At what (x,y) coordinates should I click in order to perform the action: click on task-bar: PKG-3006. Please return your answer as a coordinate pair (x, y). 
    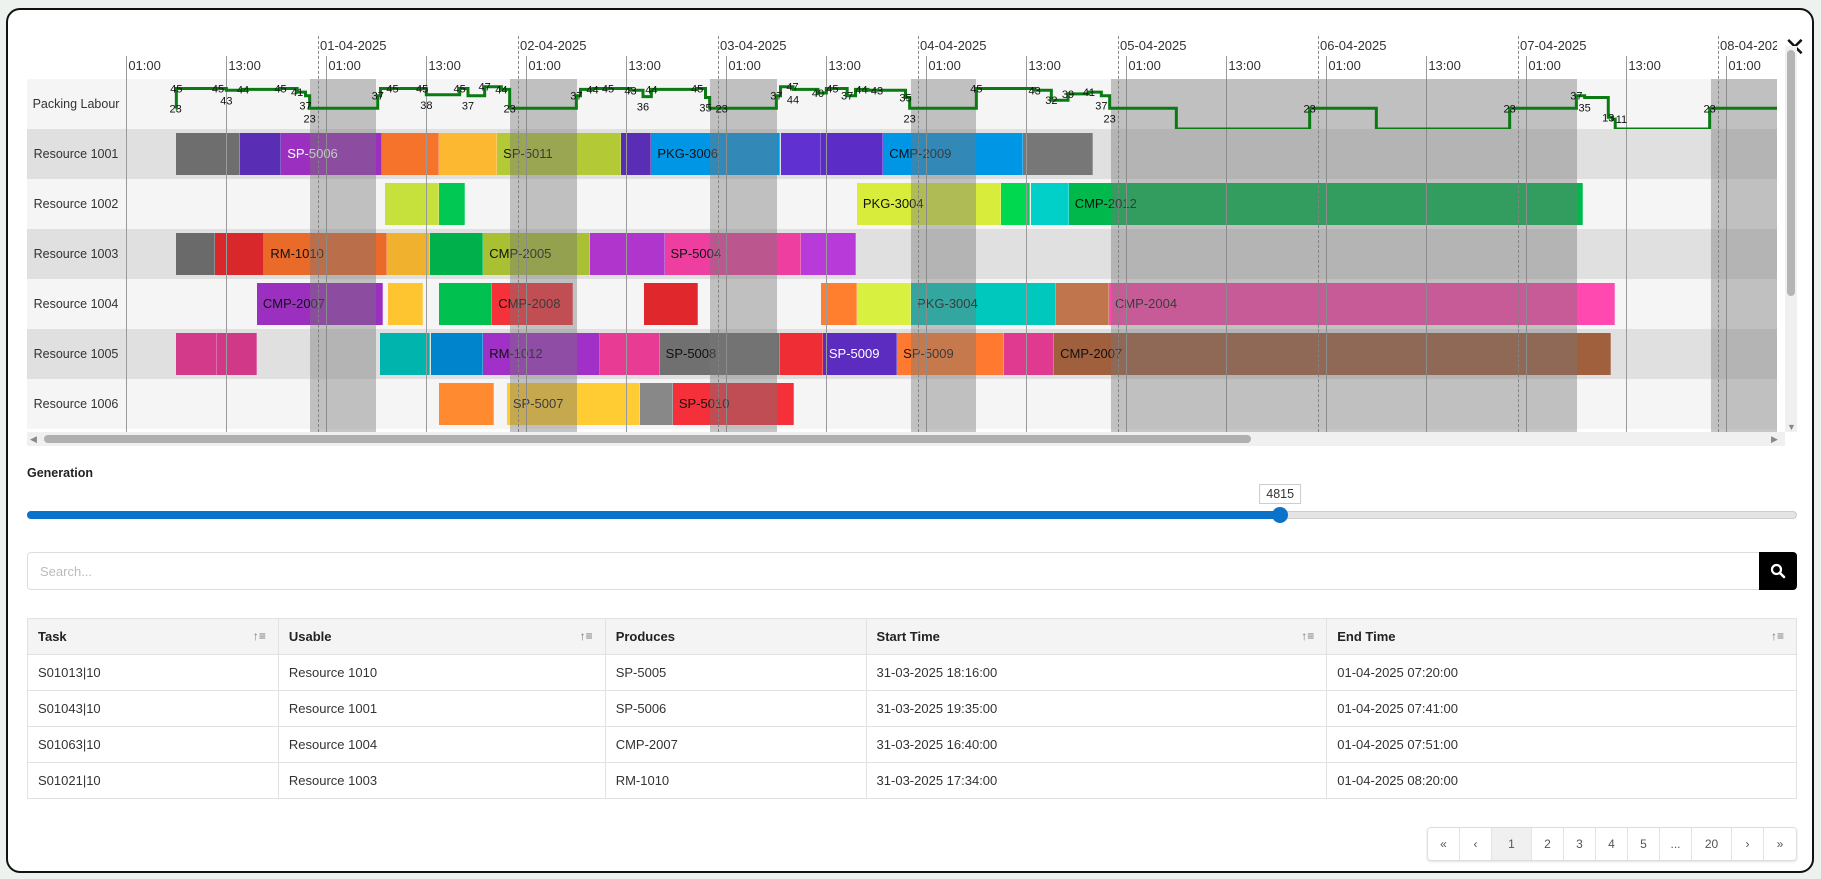
    Looking at the image, I should click on (716, 154).